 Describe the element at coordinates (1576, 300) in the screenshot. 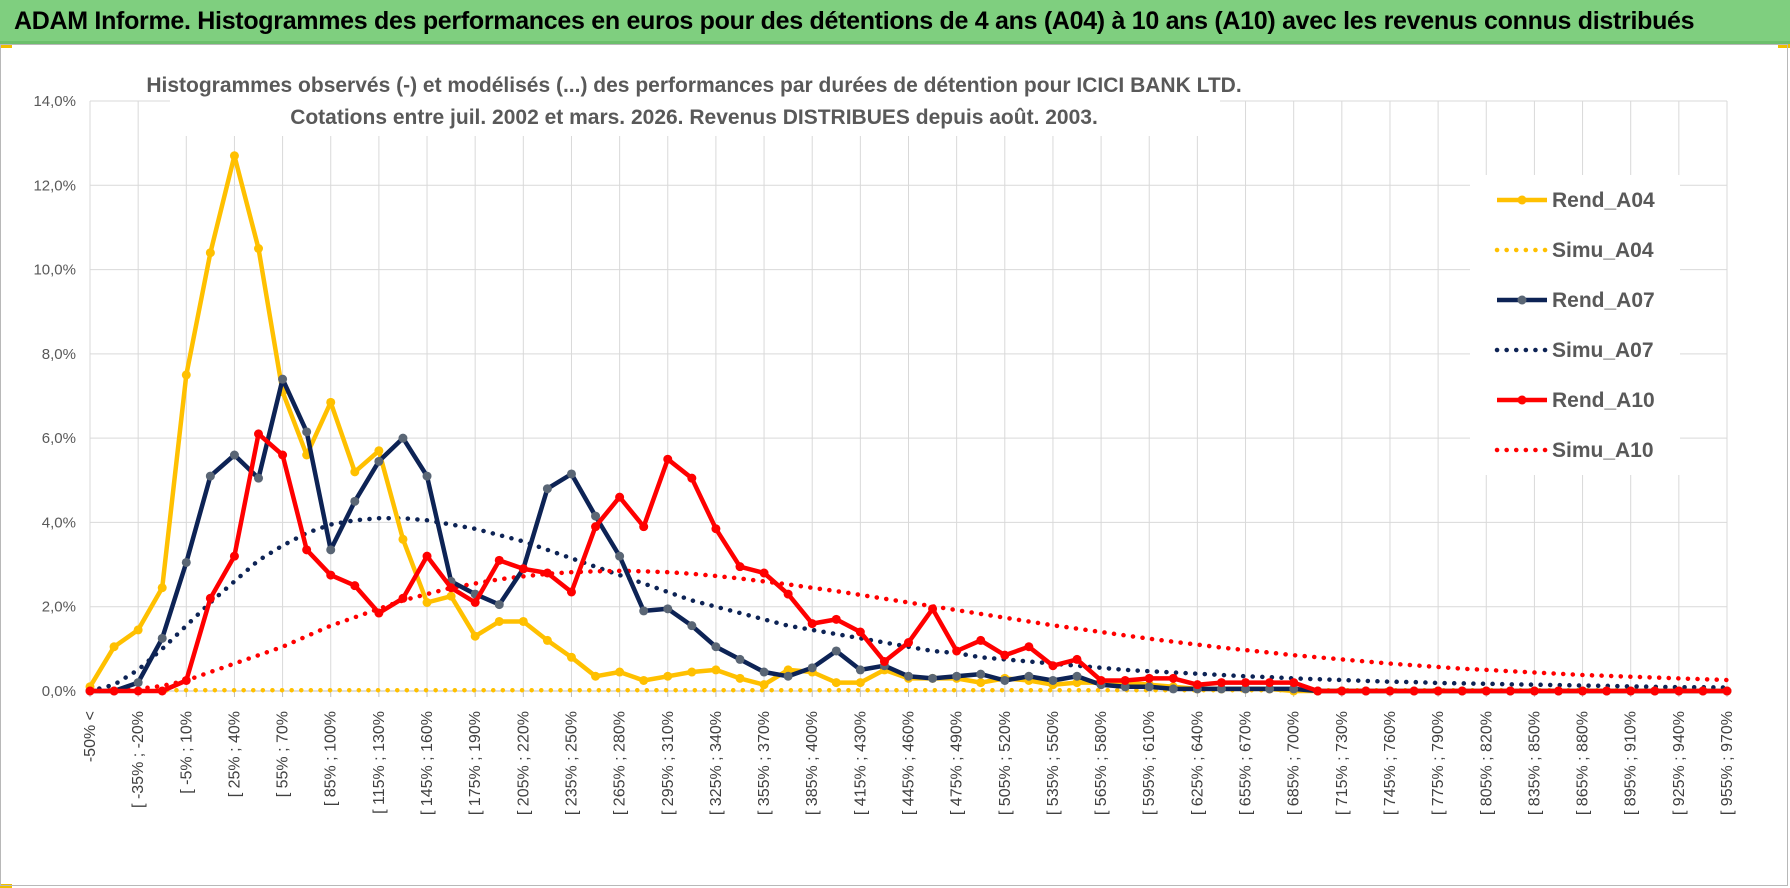

I see `legend-item-rend-a07: Rend_A07` at that location.